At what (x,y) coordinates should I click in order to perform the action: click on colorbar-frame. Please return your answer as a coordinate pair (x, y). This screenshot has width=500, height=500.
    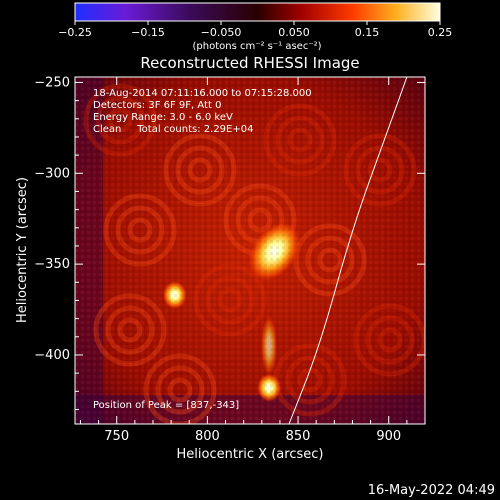
    Looking at the image, I should click on (257, 12).